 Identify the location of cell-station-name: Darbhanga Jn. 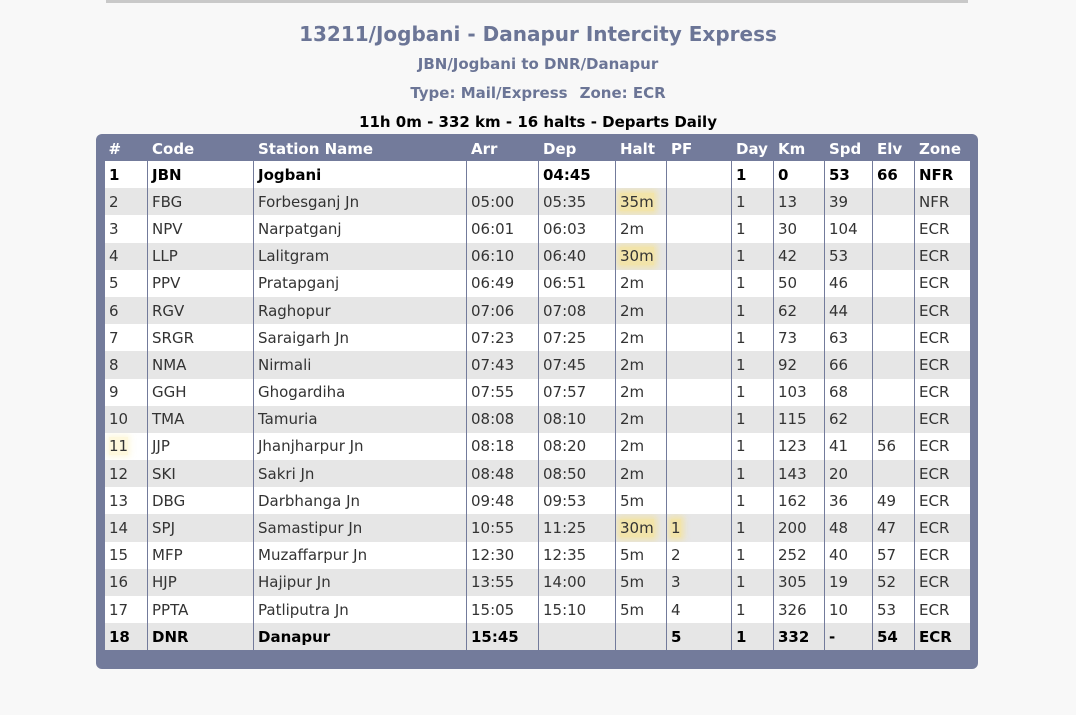
(360, 501).